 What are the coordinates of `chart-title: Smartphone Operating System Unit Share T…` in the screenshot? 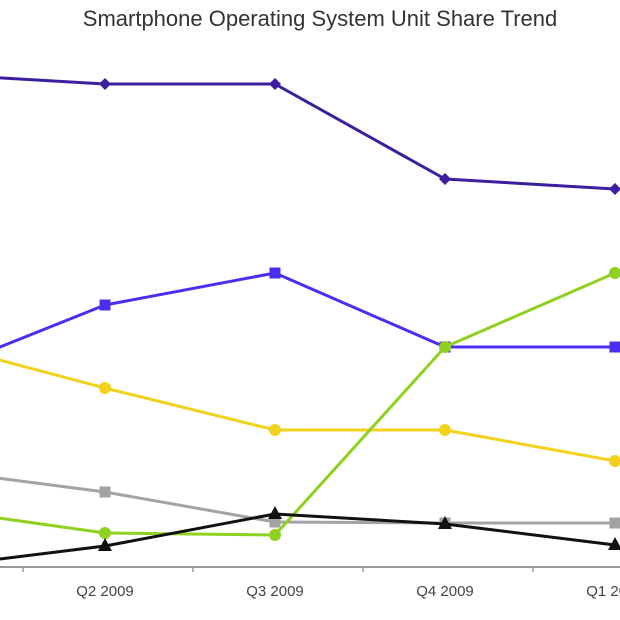 It's located at (320, 18).